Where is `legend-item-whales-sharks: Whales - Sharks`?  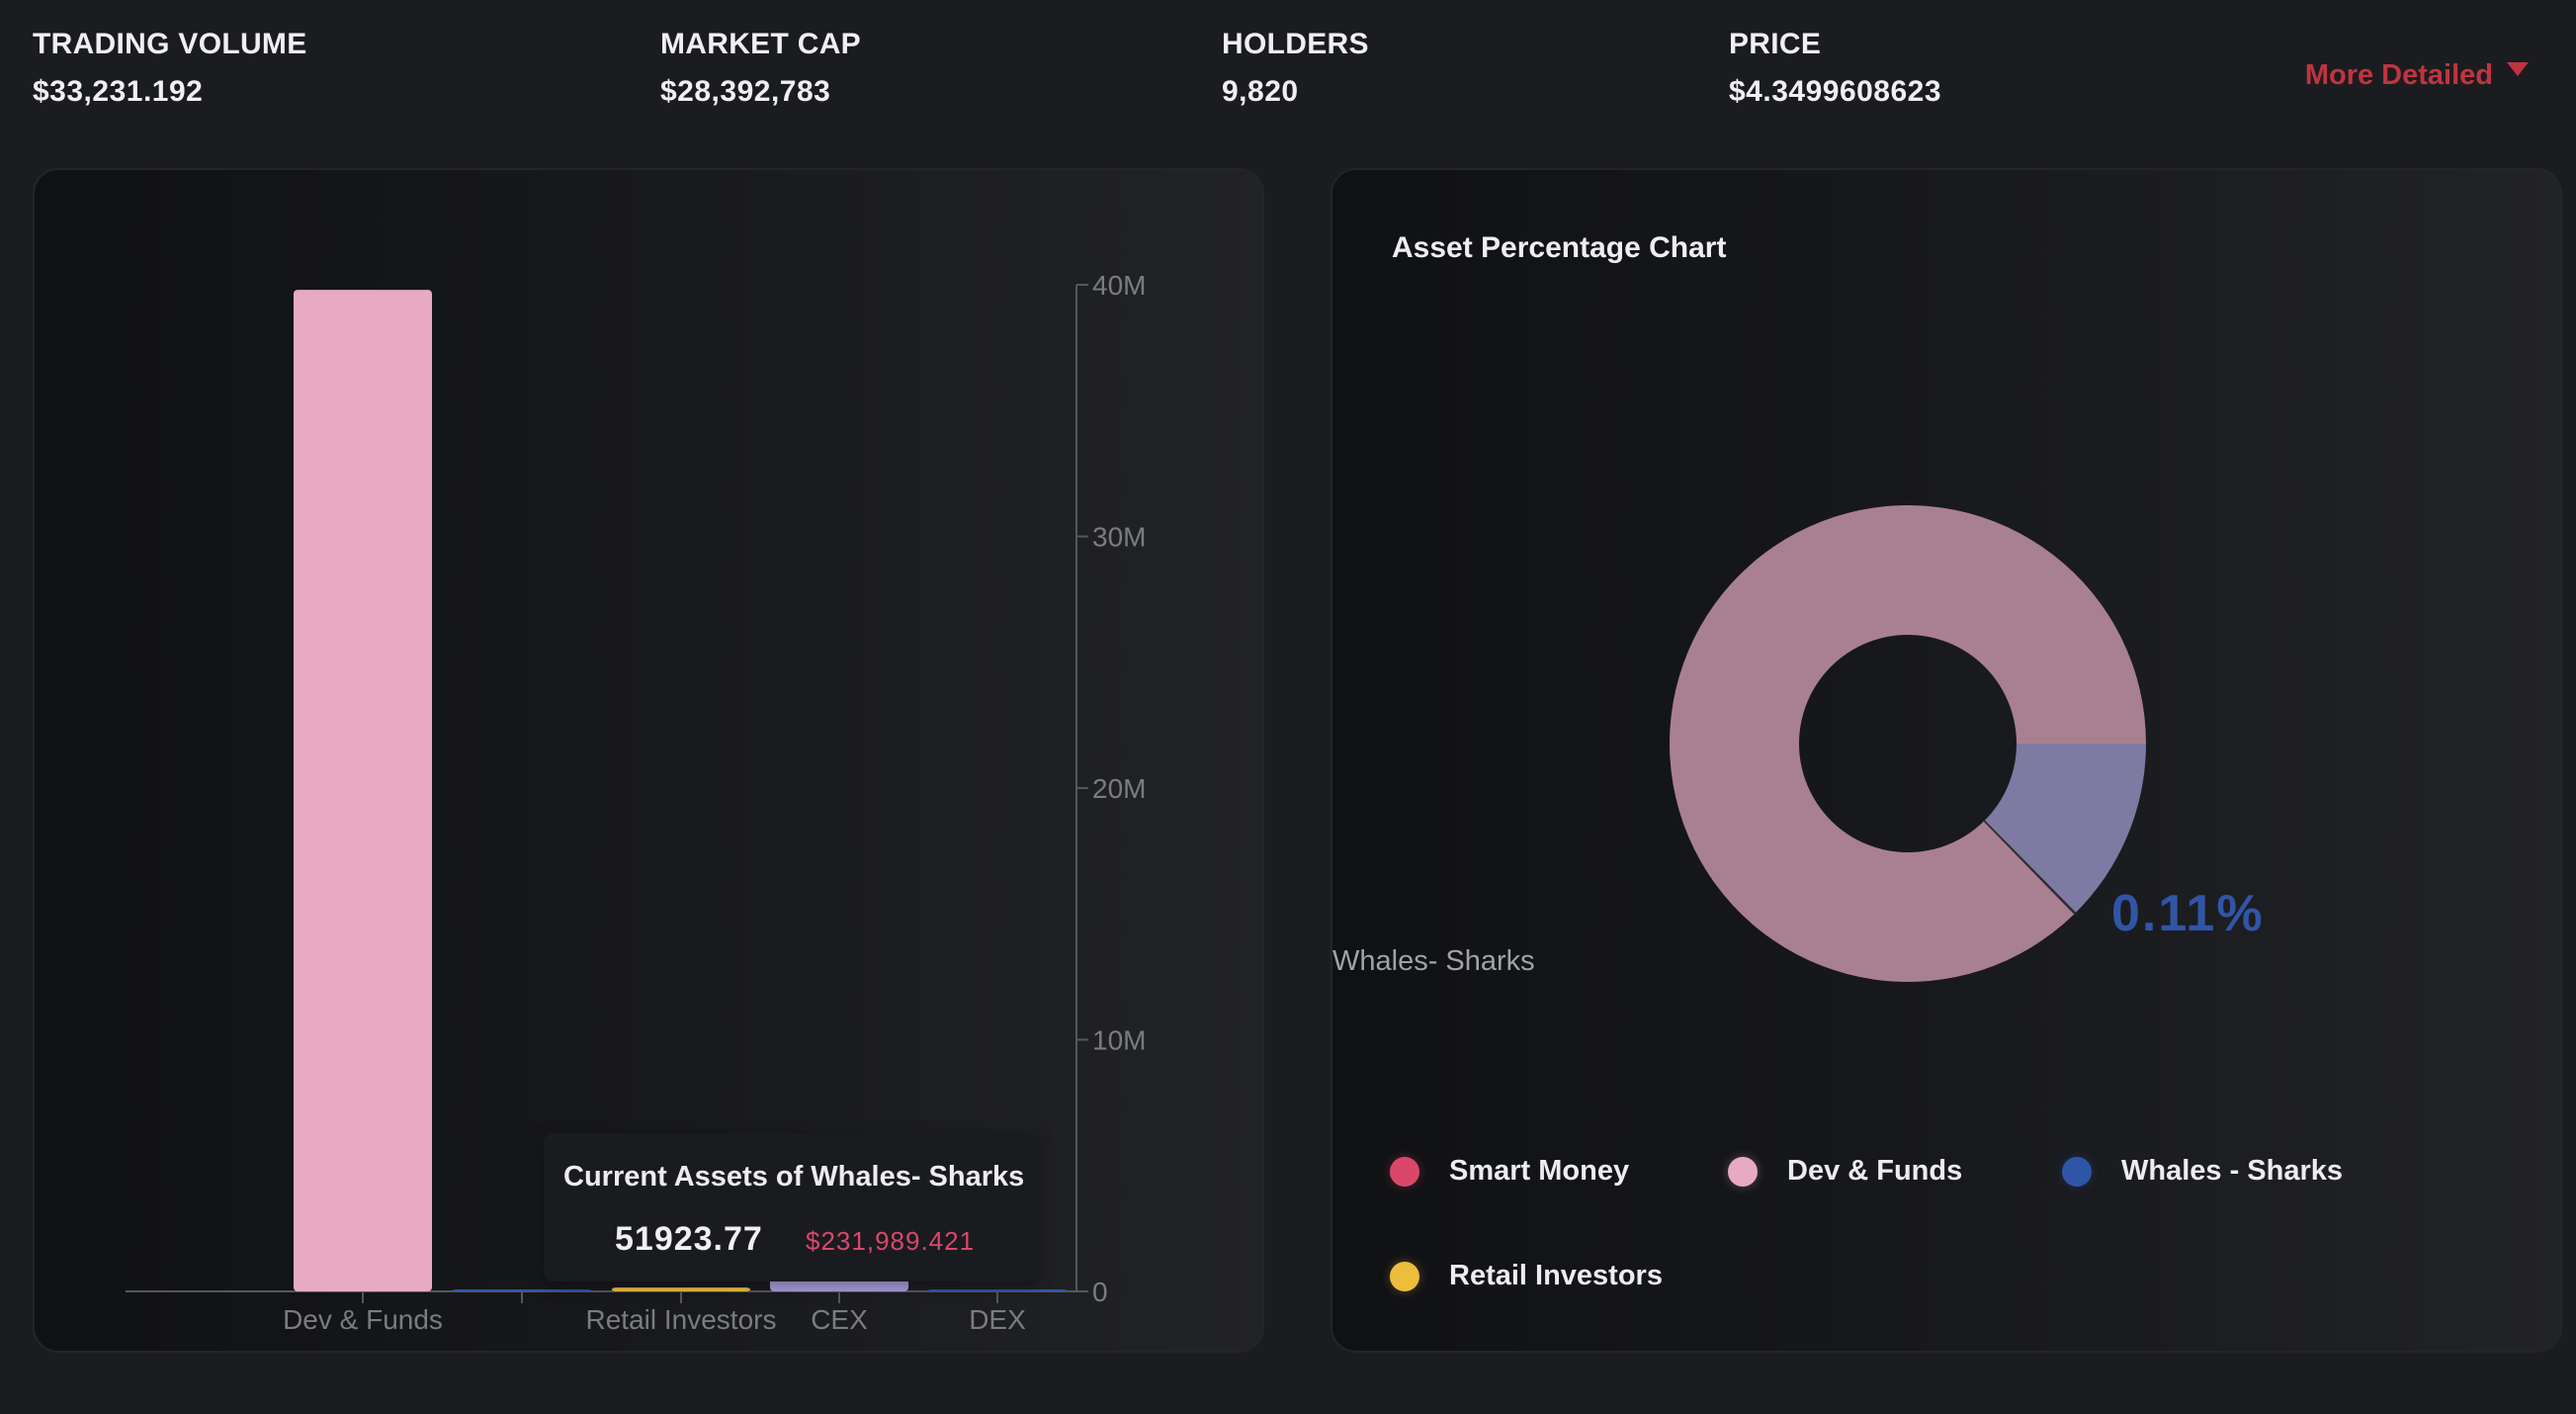
legend-item-whales-sharks: Whales - Sharks is located at coordinates (2202, 1171).